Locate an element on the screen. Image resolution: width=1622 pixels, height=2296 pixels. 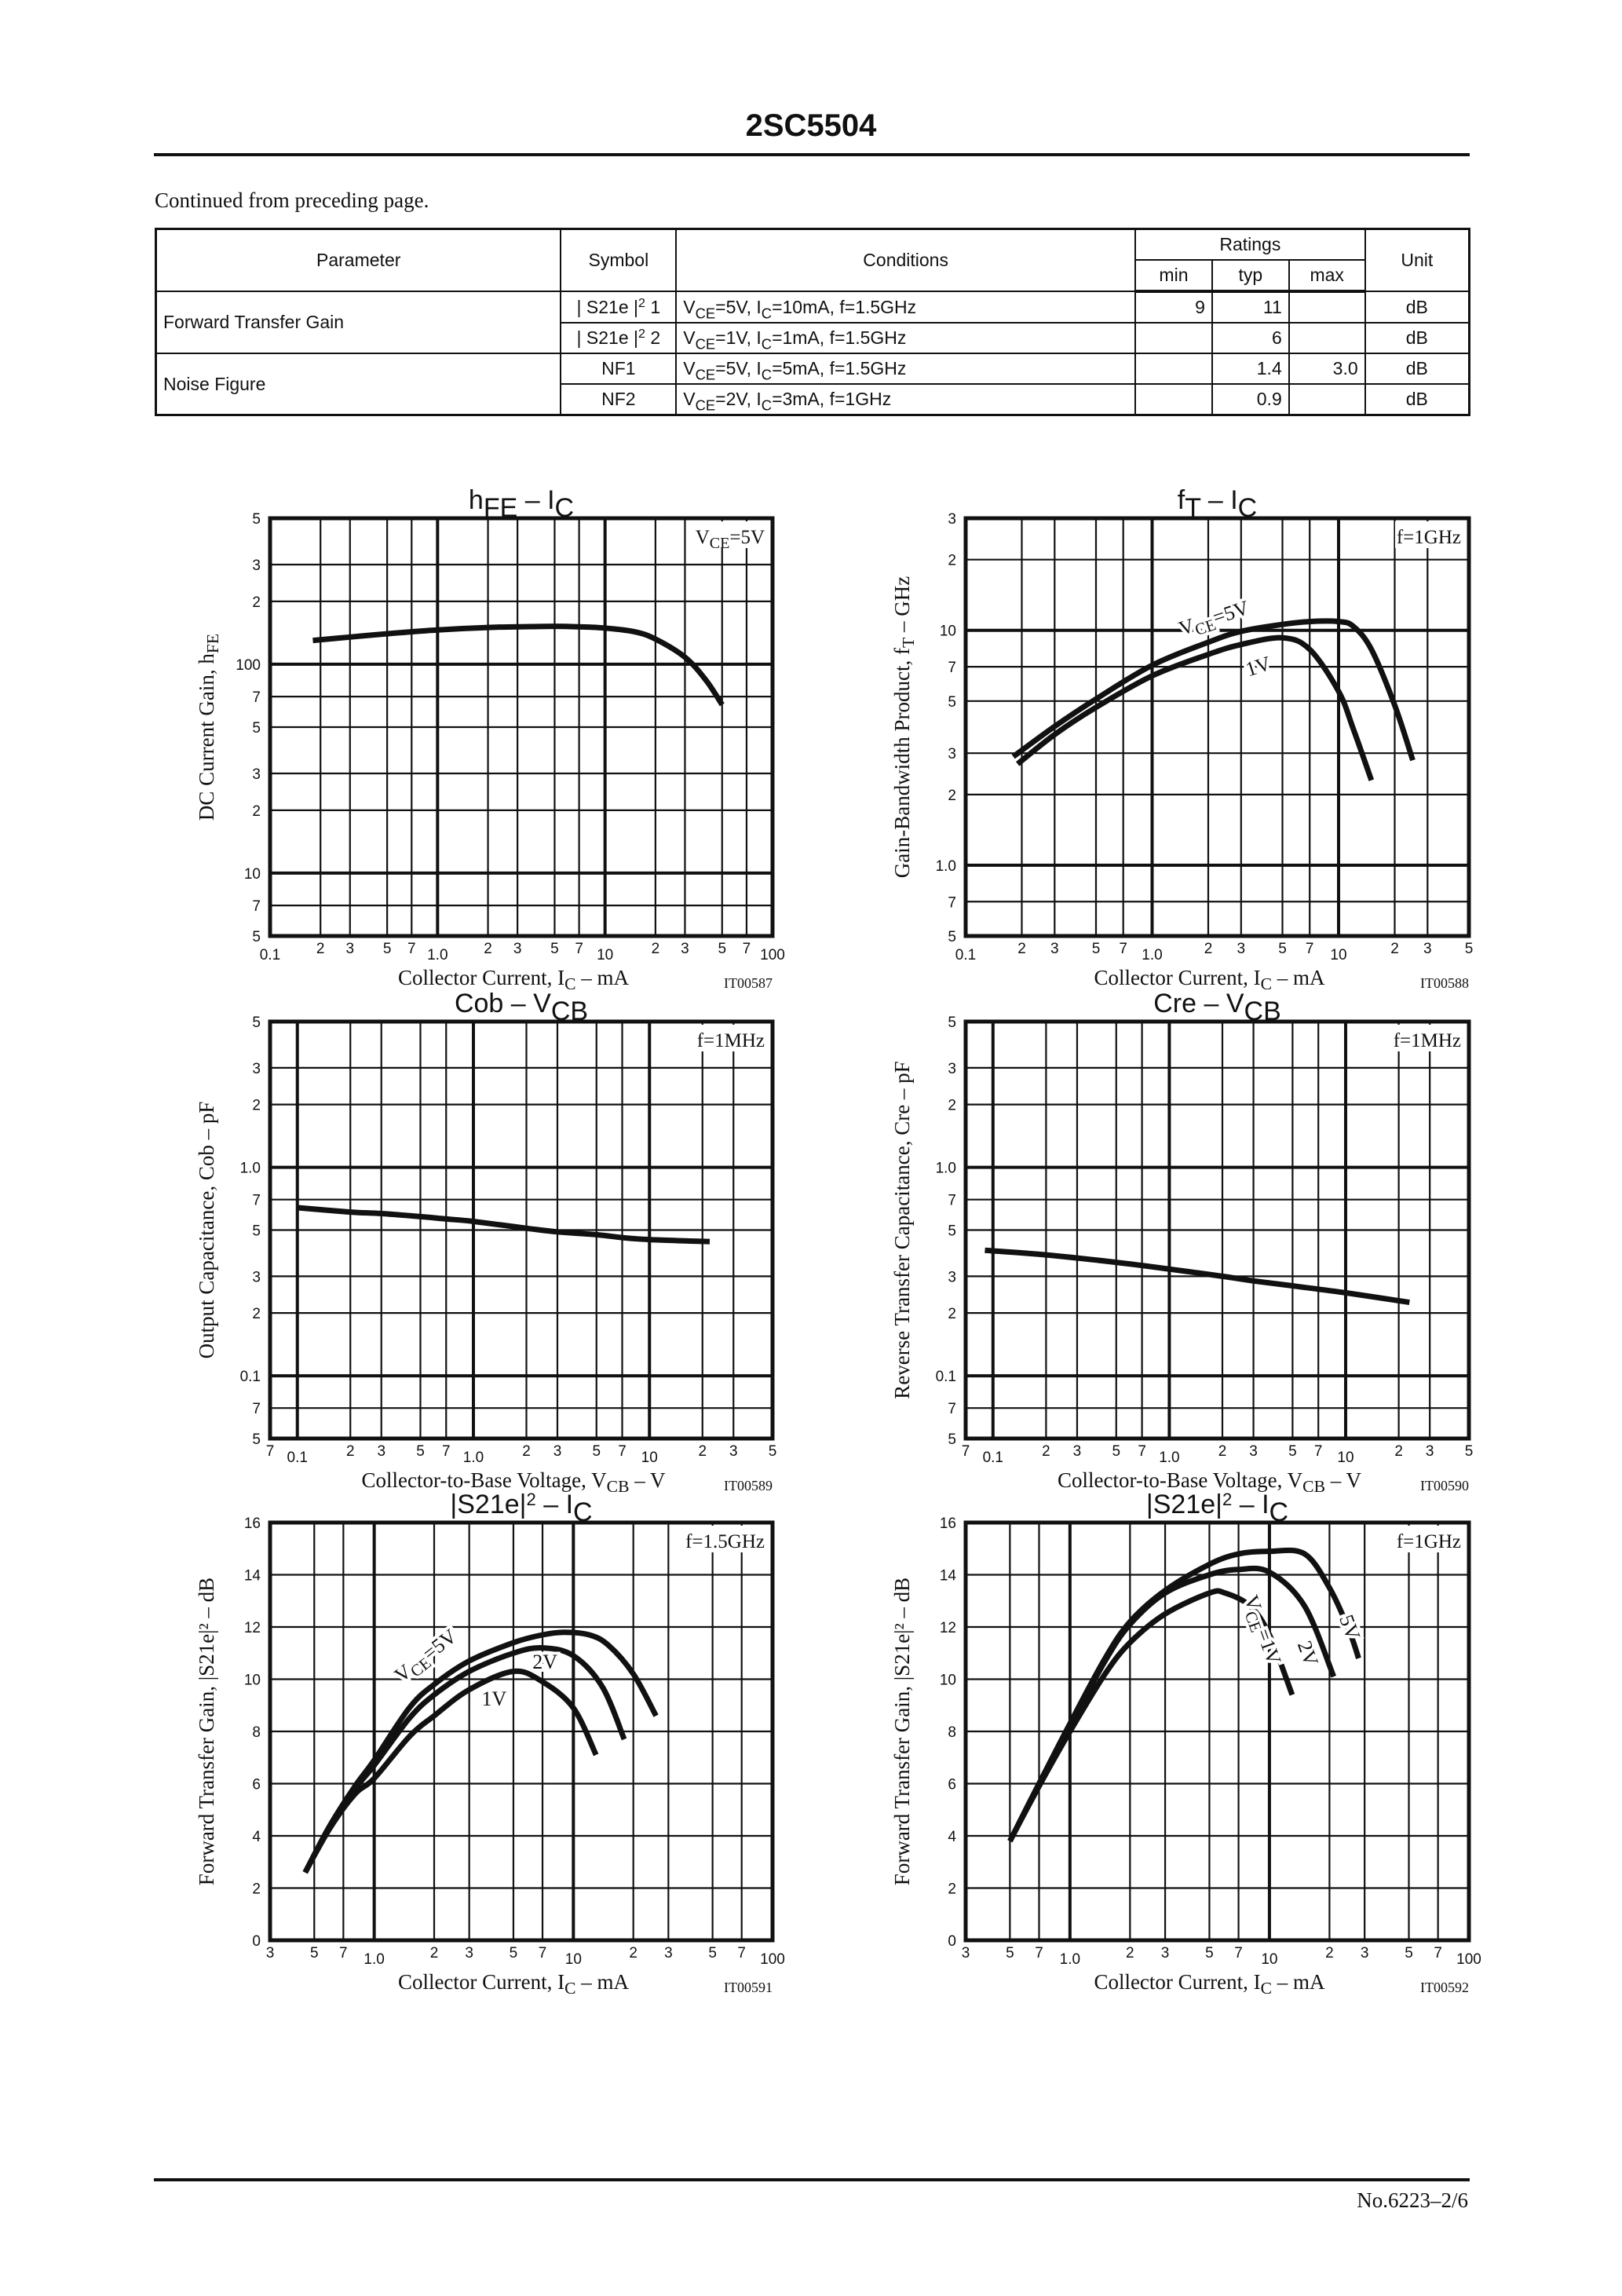
y-axis-label: Reverse Transfer Capacitance, Cre – pF is located at coordinates (902, 1230).